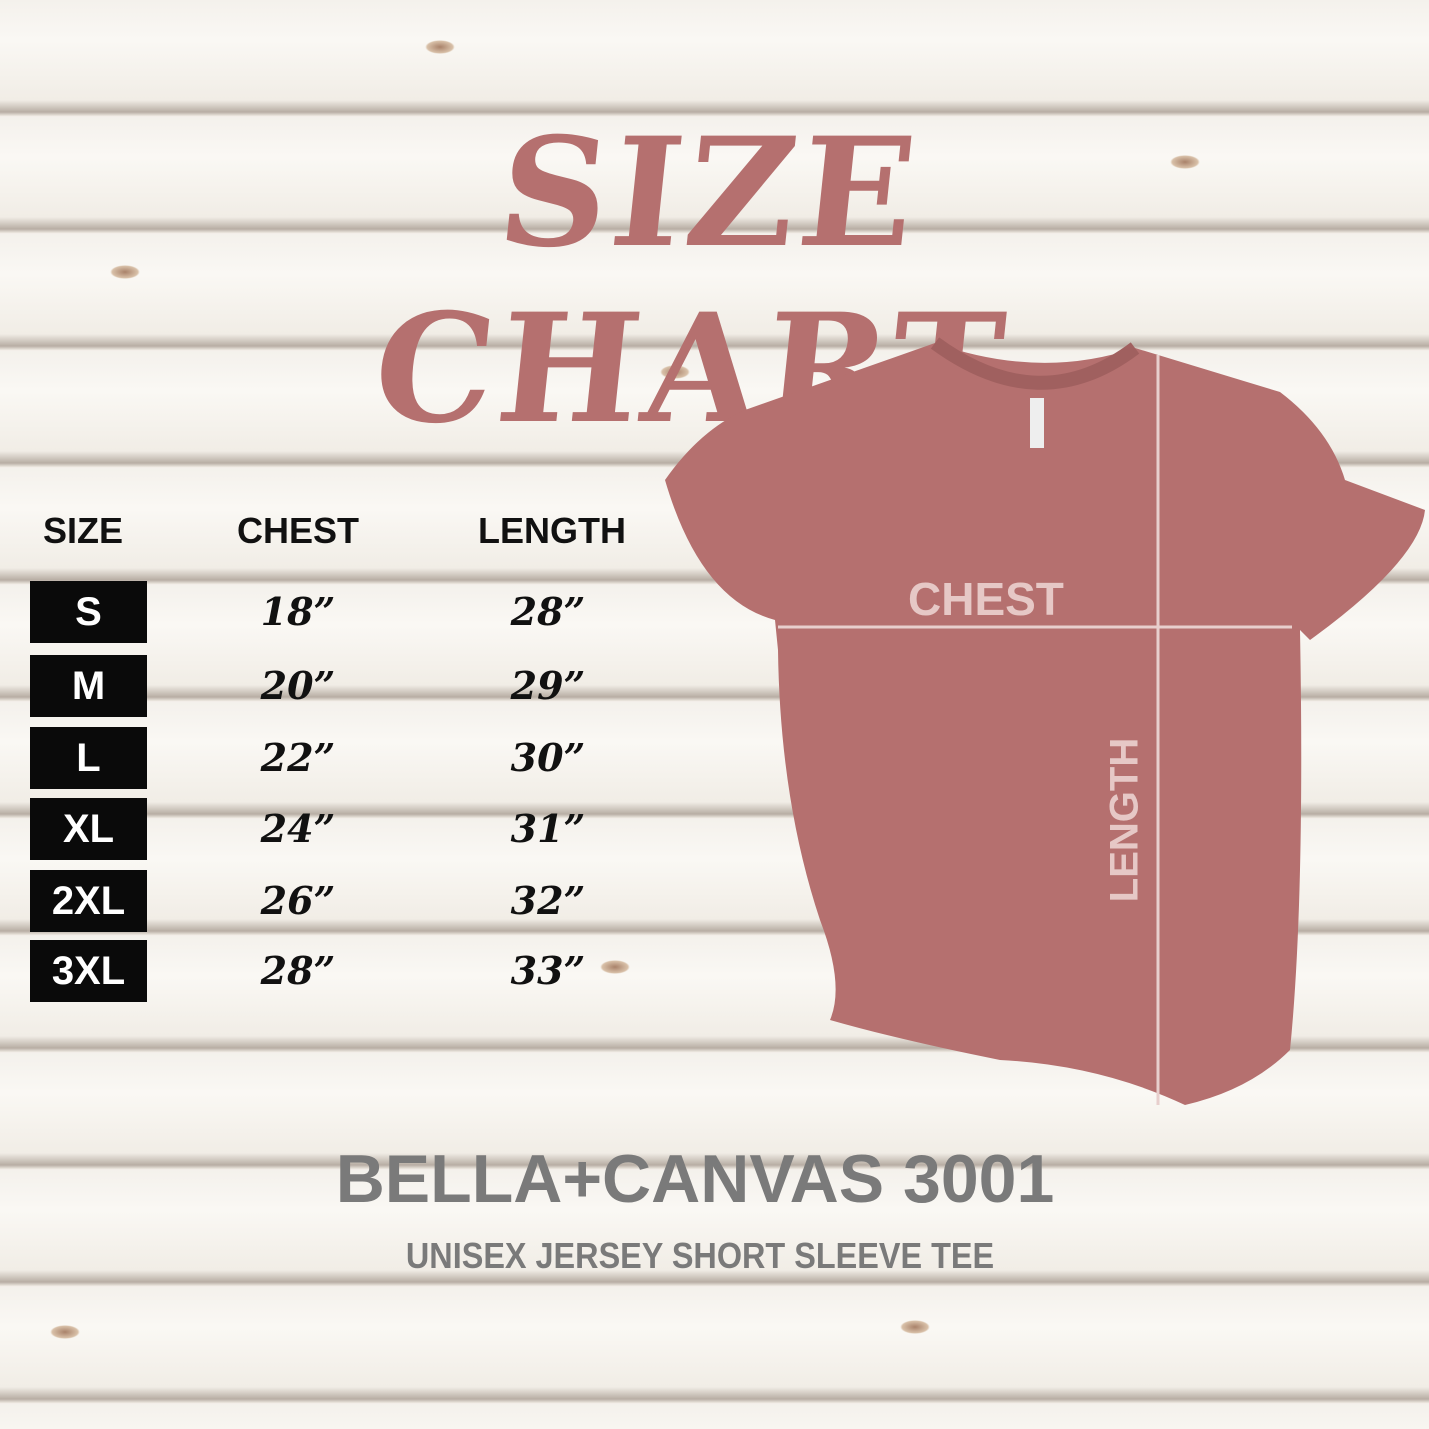 This screenshot has height=1429, width=1429. Describe the element at coordinates (298, 685) in the screenshot. I see `chest-value: 20”` at that location.